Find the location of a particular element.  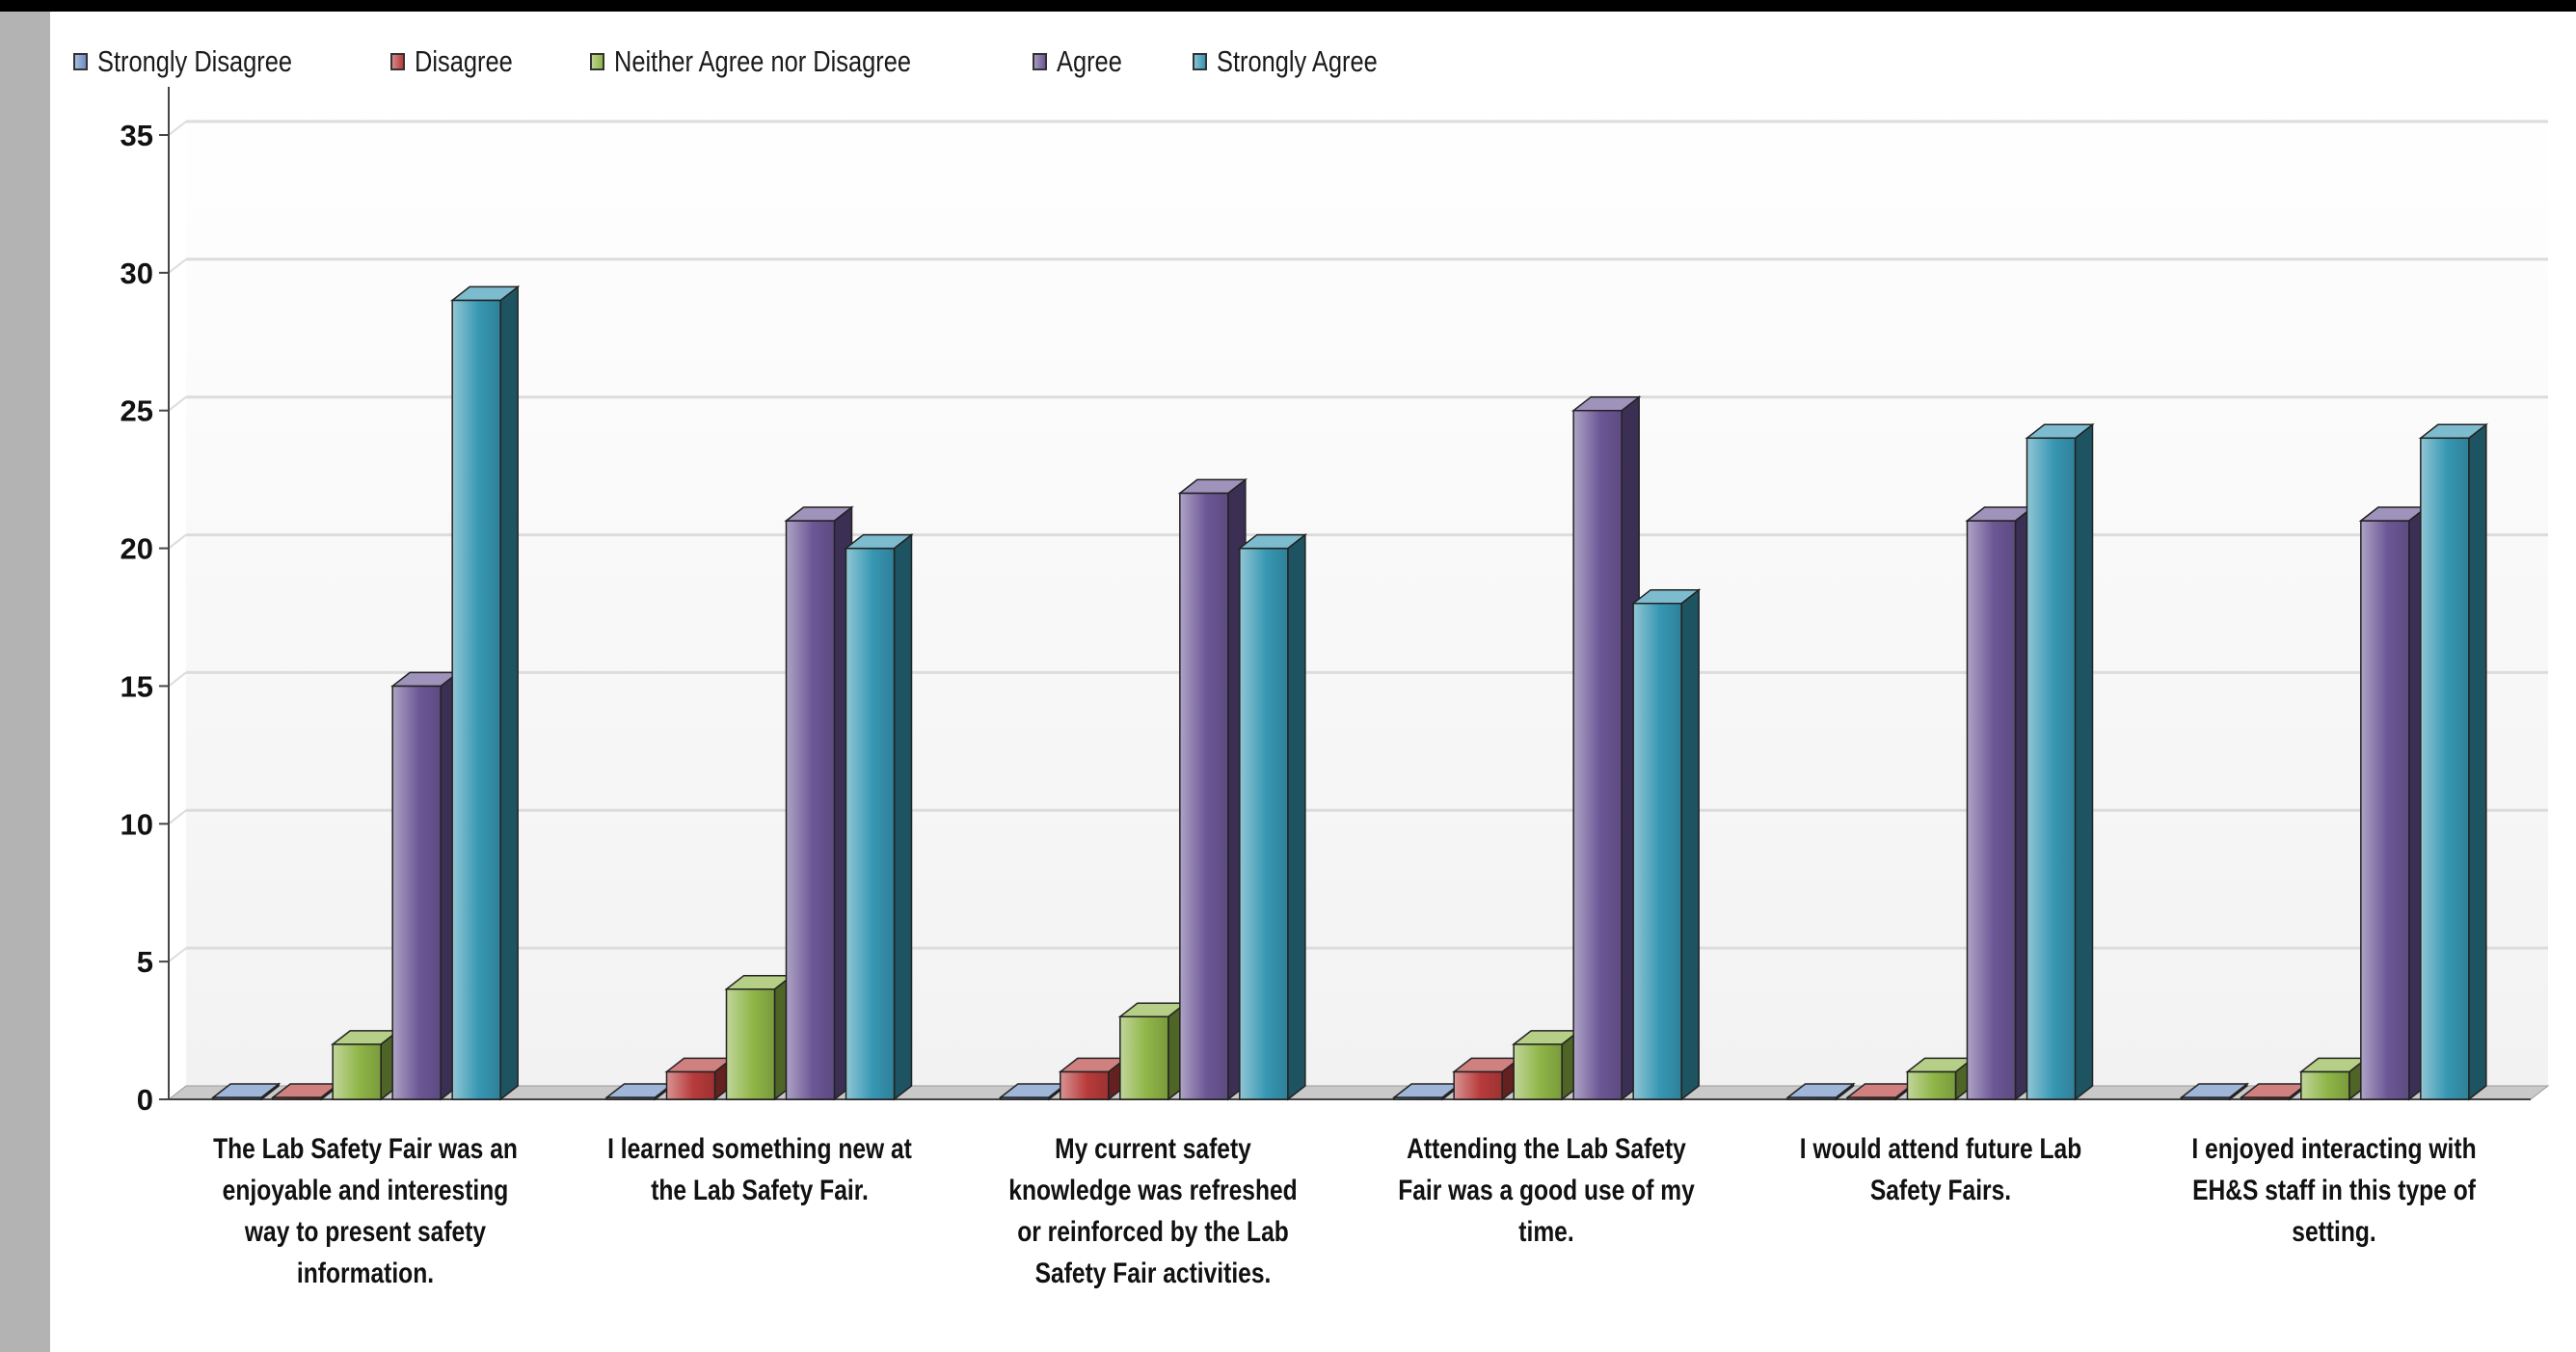

left-frame-bar is located at coordinates (25, 682).